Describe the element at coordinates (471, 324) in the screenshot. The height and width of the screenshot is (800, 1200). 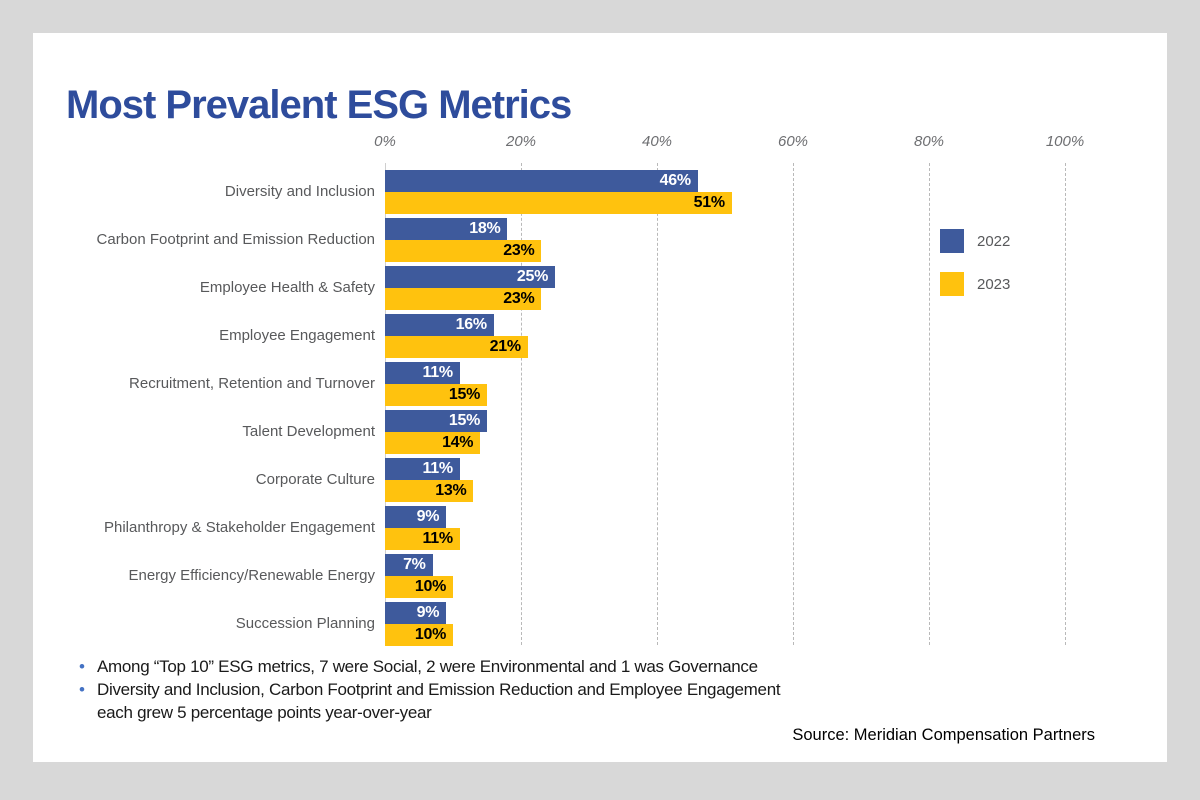
I see `bar-value-label: 16%` at that location.